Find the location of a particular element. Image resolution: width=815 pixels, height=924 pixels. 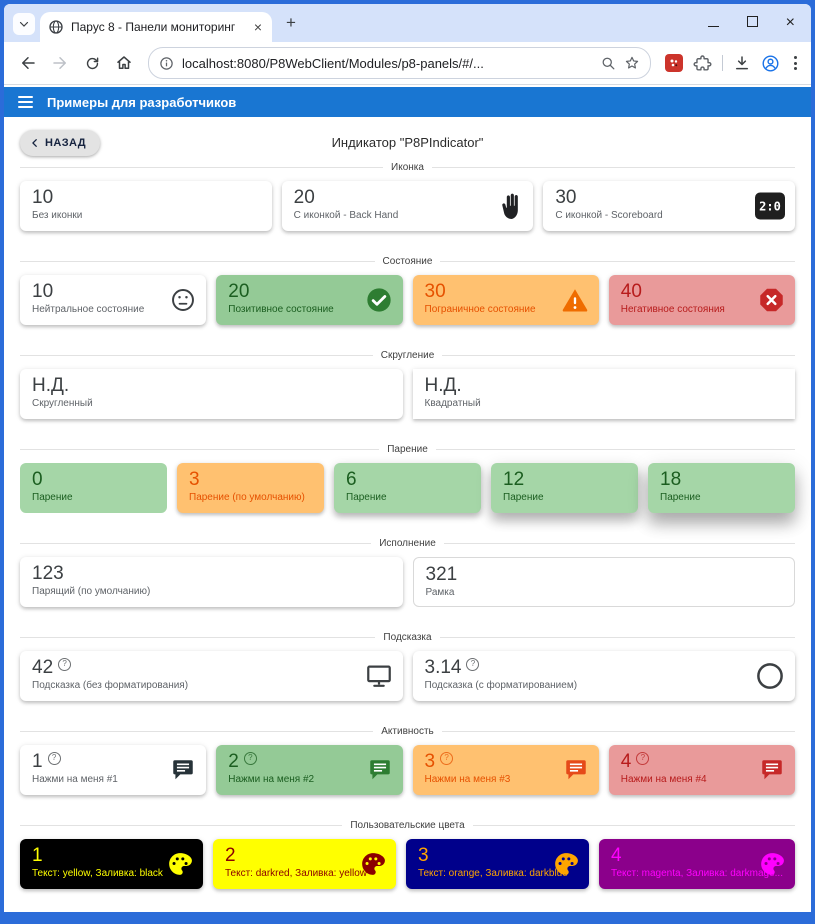

browser-menu-icon is located at coordinates (795, 63).